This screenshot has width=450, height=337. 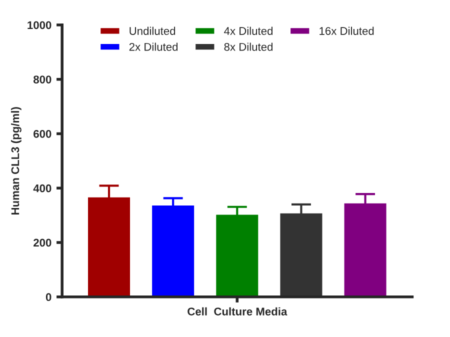 What do you see at coordinates (248, 46) in the screenshot?
I see `legend-label: 8x Diluted` at bounding box center [248, 46].